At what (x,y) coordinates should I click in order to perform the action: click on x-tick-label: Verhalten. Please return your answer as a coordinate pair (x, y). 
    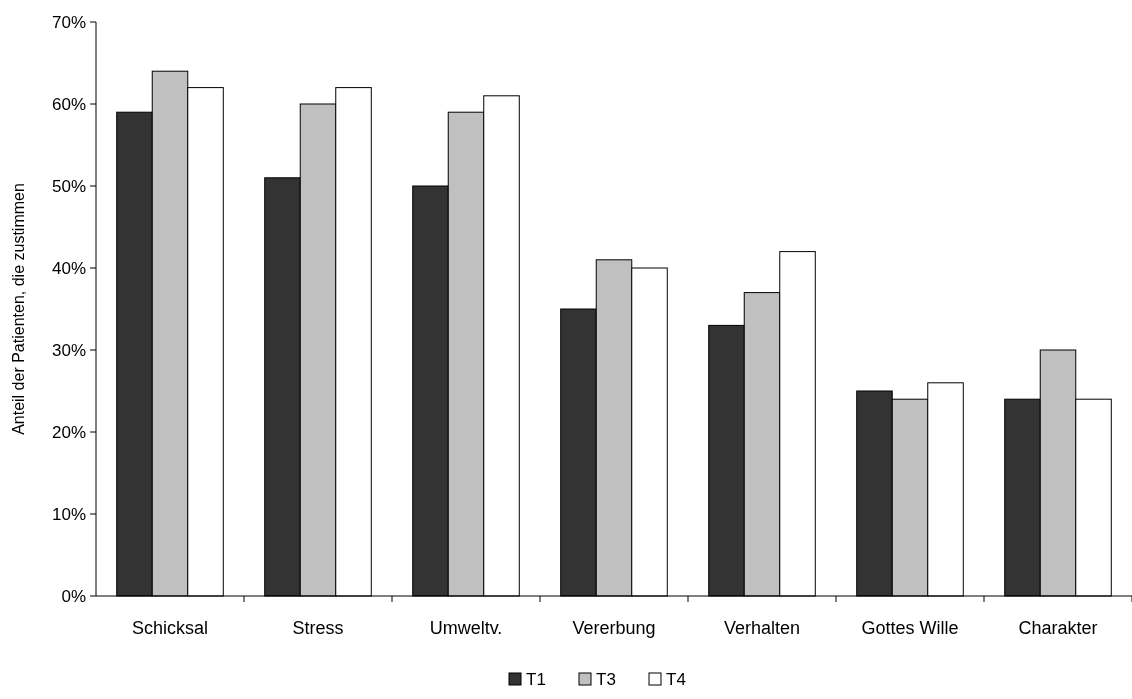
    Looking at the image, I should click on (762, 628).